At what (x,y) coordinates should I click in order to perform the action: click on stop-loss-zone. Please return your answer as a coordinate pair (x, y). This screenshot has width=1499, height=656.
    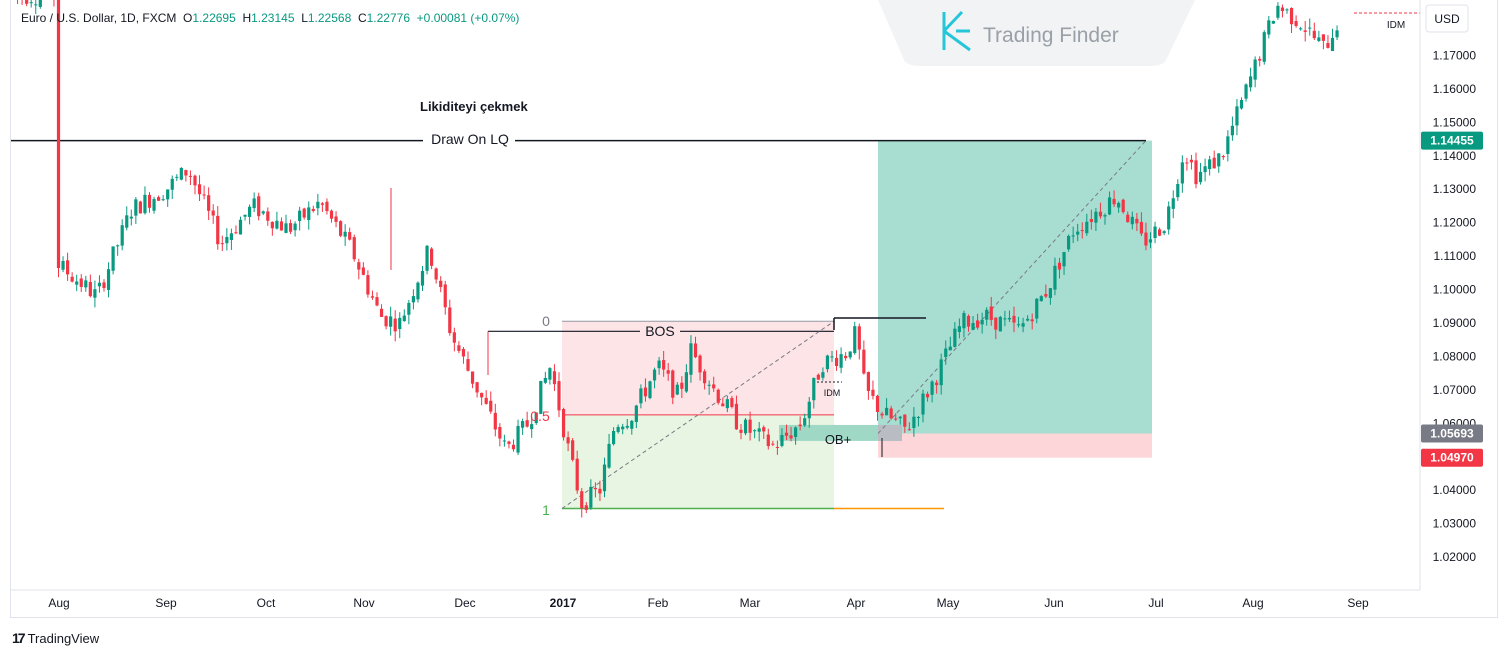
    Looking at the image, I should click on (1015, 445).